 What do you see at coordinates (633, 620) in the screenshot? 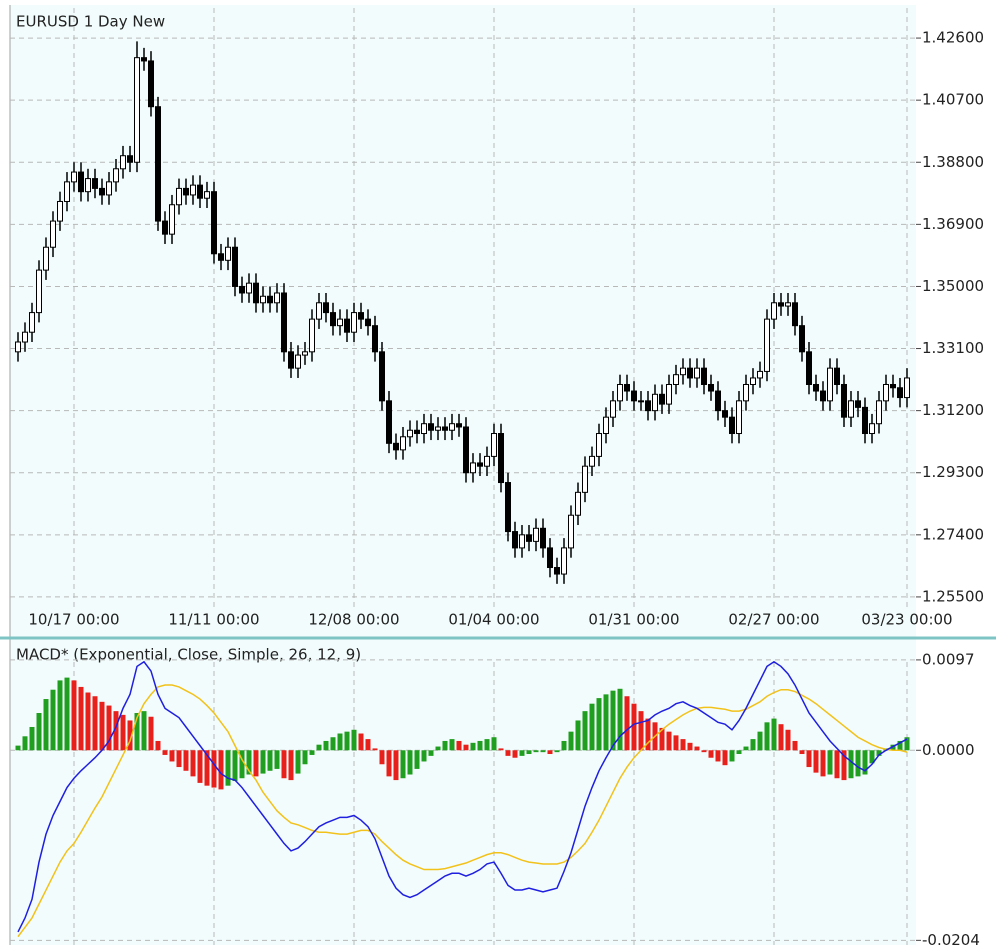
I see `x-tick-label: 01/31 00:00` at bounding box center [633, 620].